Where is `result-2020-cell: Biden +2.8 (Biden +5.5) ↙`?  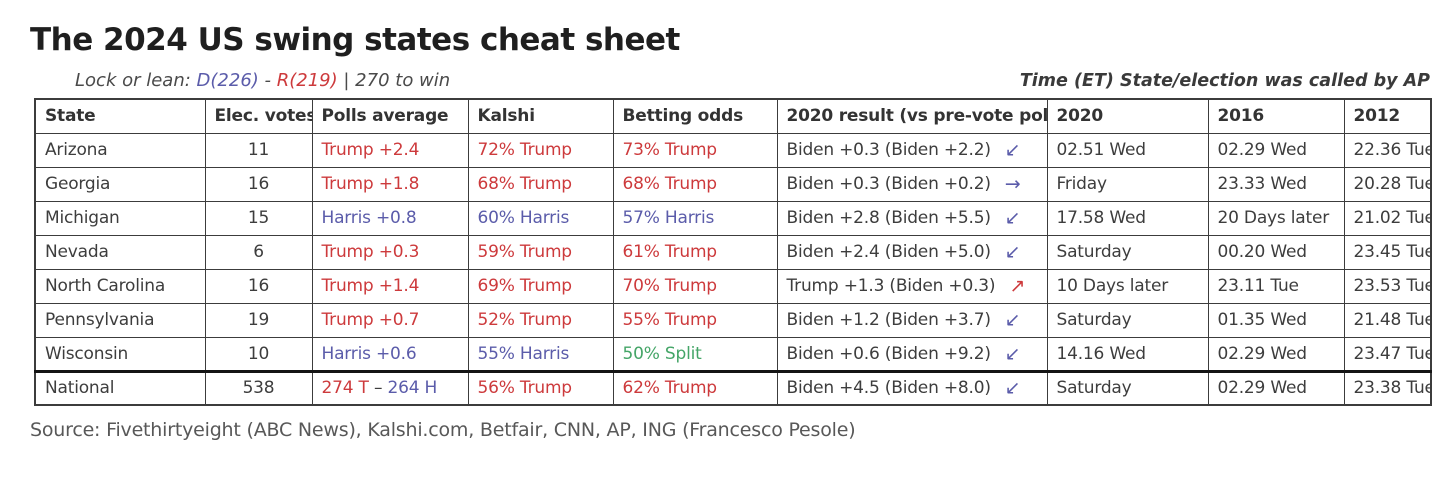
result-2020-cell: Biden +2.8 (Biden +5.5) ↙ is located at coordinates (912, 218).